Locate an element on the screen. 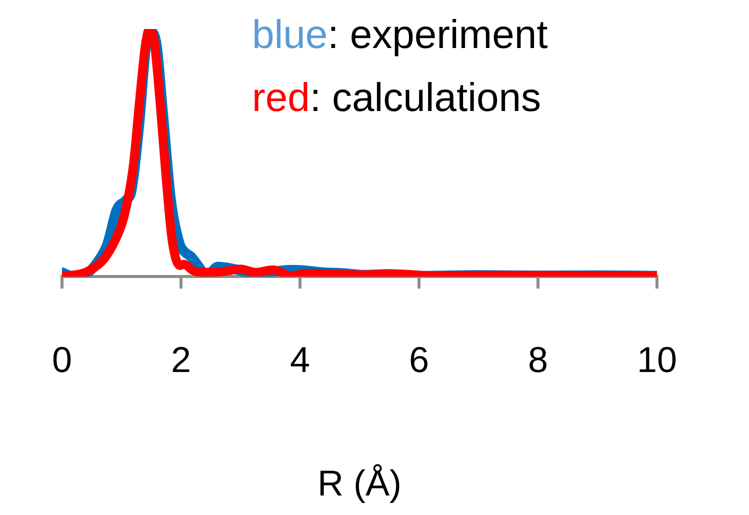  x-tick-label: 0 is located at coordinates (62, 359).